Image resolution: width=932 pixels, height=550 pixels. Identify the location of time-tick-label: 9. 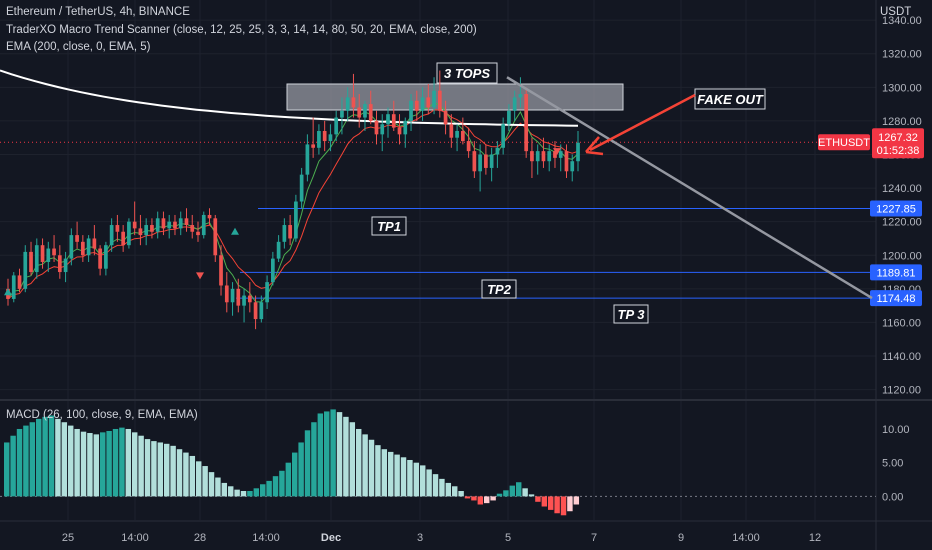
(681, 538).